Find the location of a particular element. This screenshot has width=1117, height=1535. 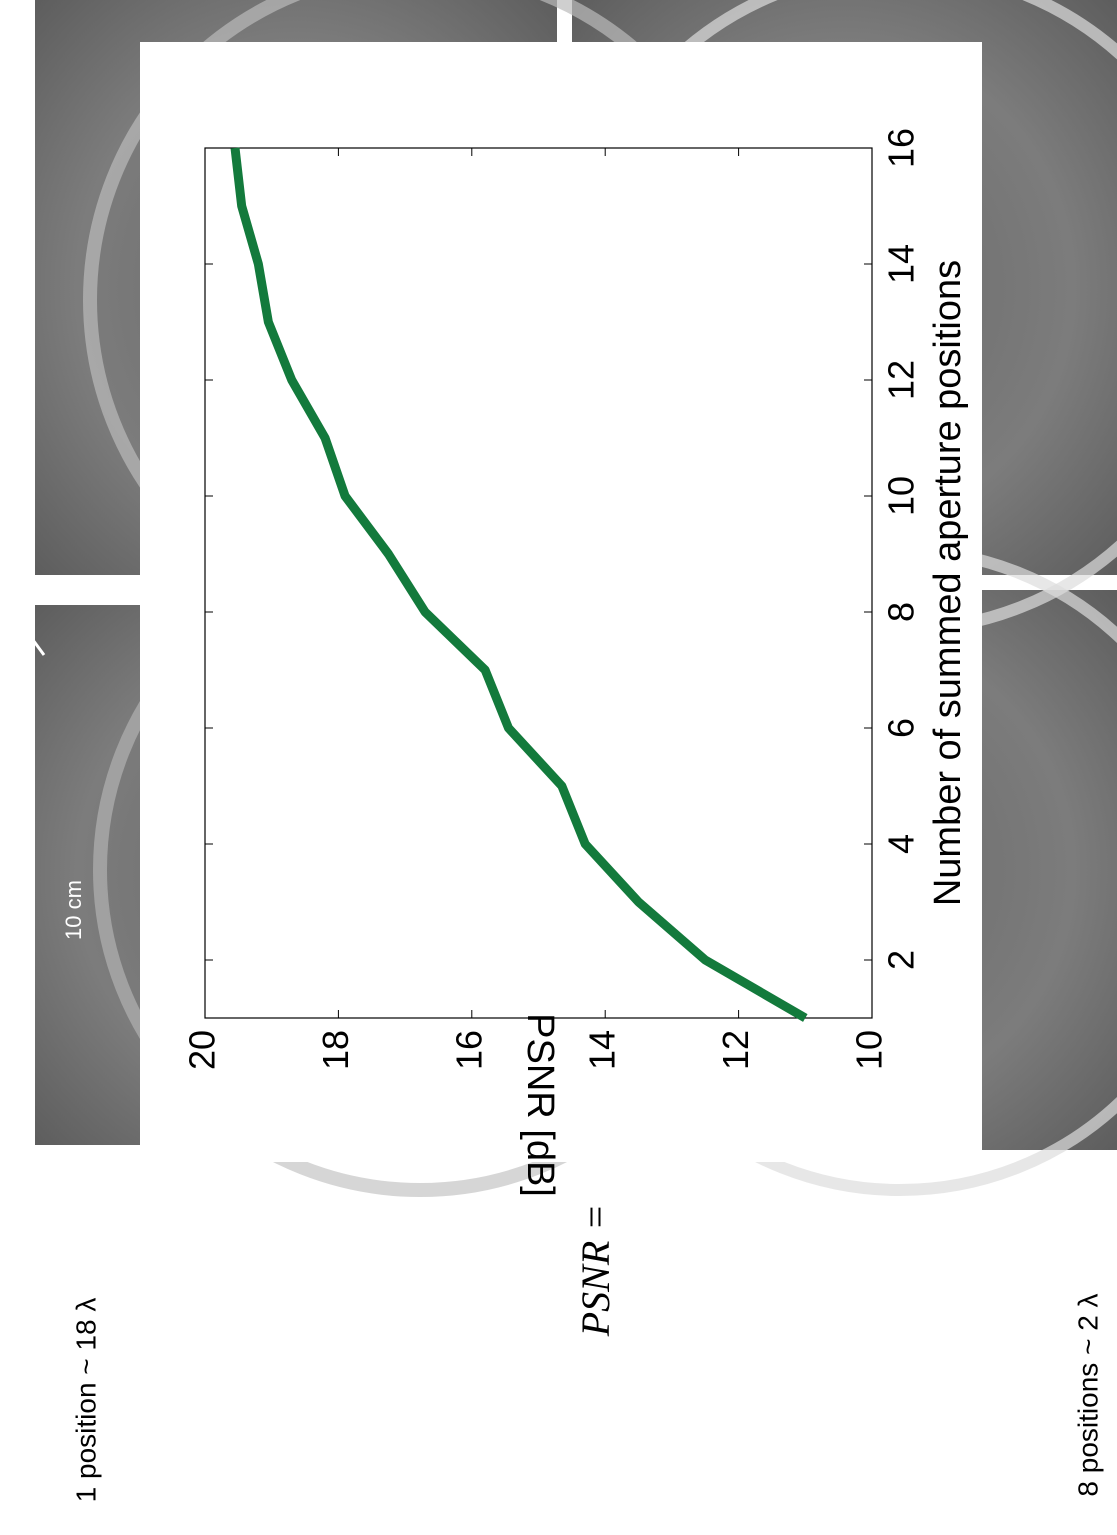

x-tick-label: 12 is located at coordinates (901, 380).